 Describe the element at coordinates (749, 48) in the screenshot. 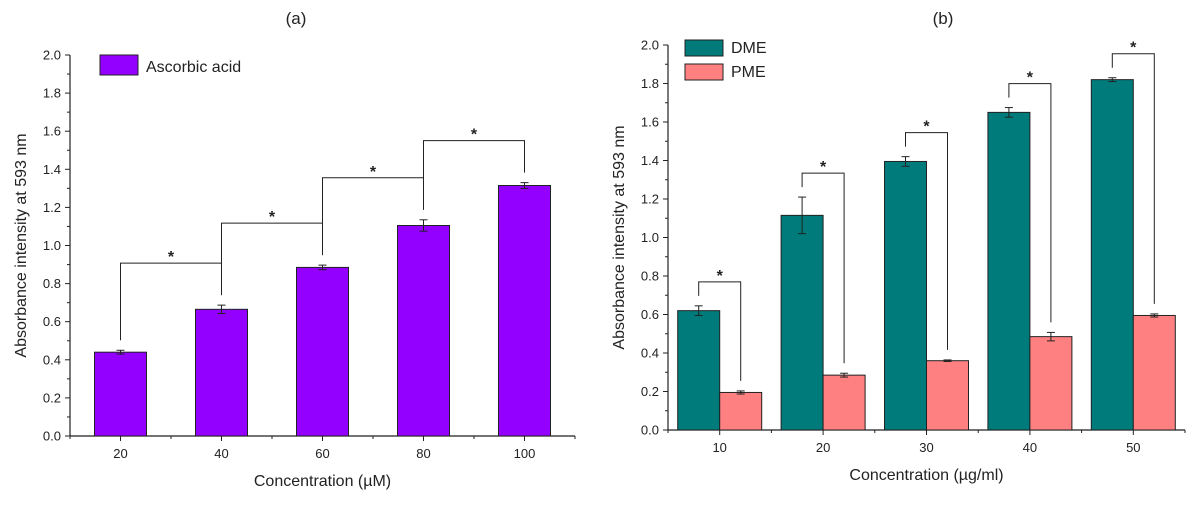

I see `legend-label: DME` at that location.